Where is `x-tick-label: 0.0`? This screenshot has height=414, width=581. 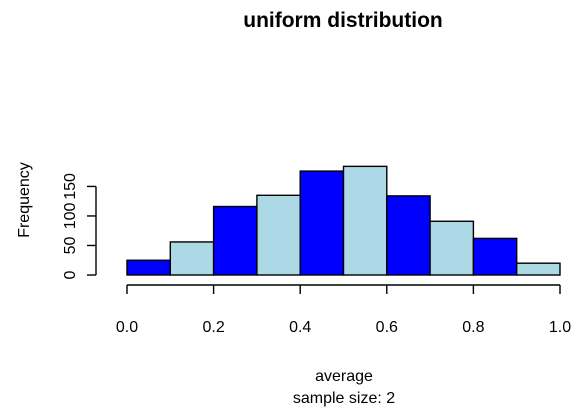 x-tick-label: 0.0 is located at coordinates (127, 327).